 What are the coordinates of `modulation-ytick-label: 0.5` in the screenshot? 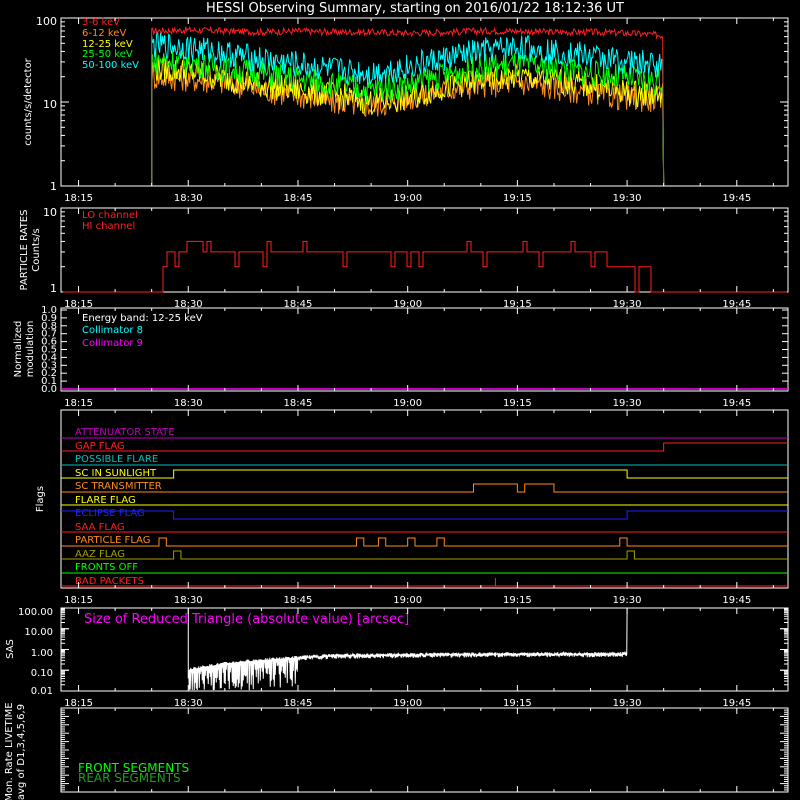 It's located at (49, 350).